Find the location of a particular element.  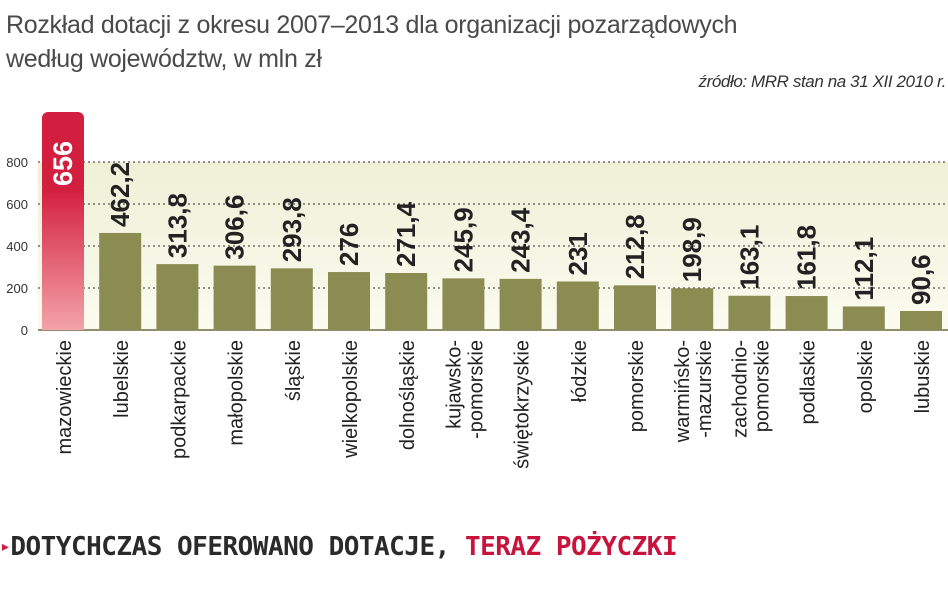

bar-value-label: 163,1 is located at coordinates (749, 257).